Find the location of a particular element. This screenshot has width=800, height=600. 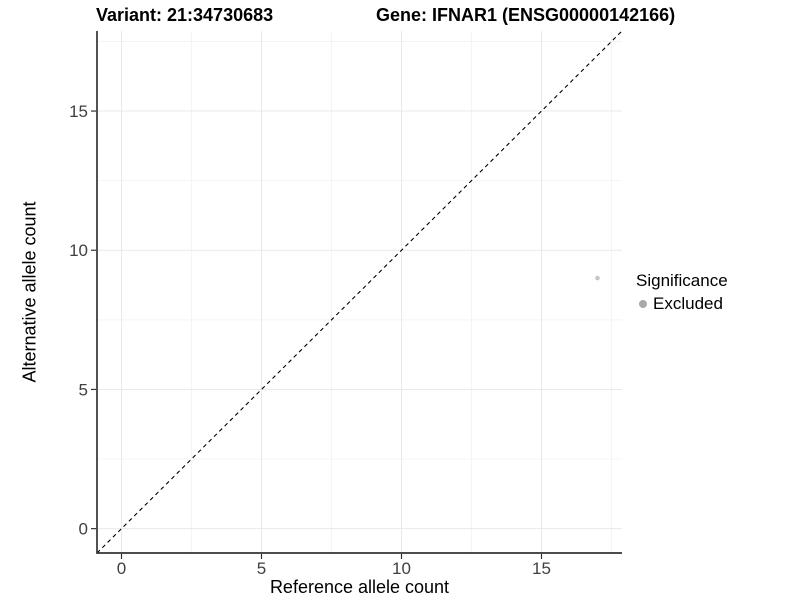

legend-title: Significance is located at coordinates (682, 280).